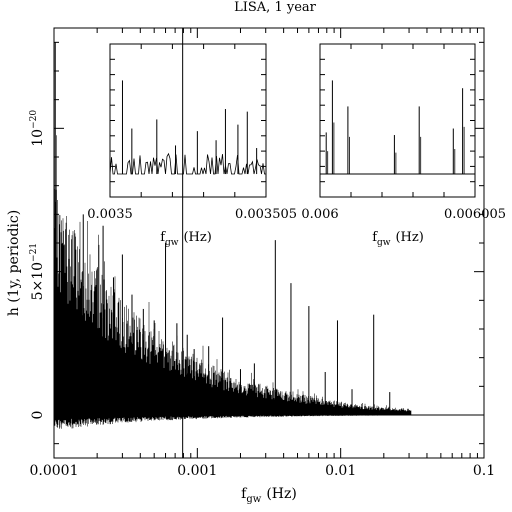 This screenshot has height=512, width=512. I want to click on x-tick-label: 0.01, so click(340, 471).